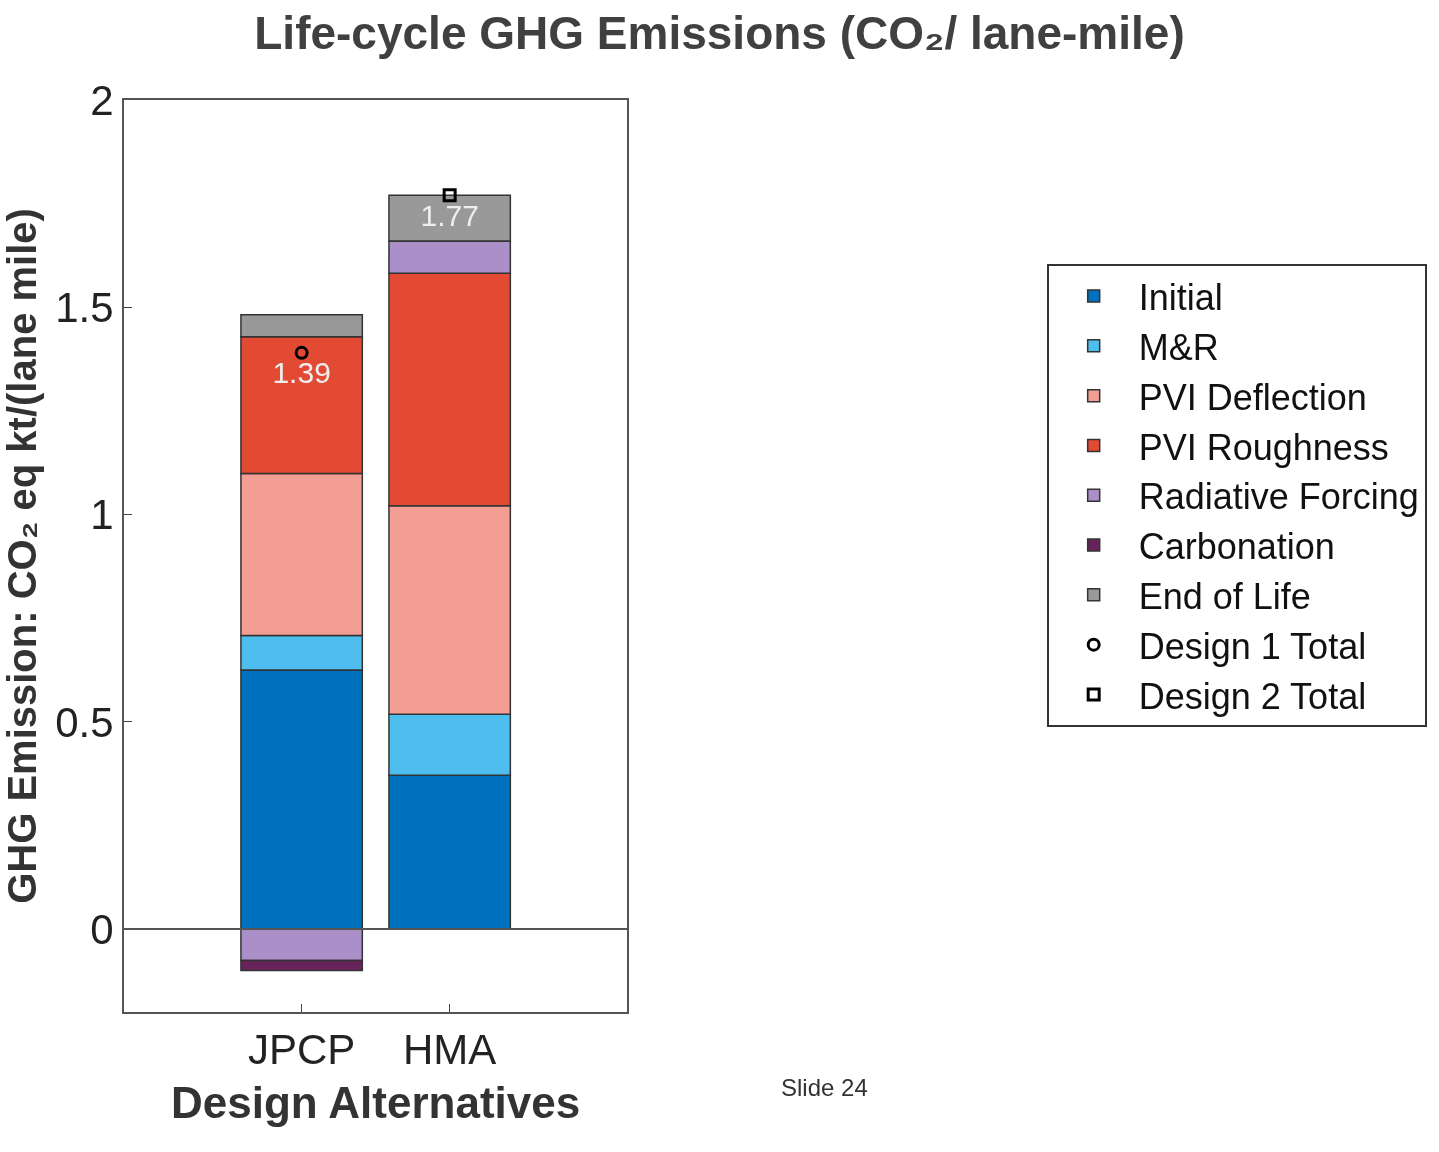 This screenshot has height=1152, width=1439. Describe the element at coordinates (1263, 447) in the screenshot. I see `legend-label: PVI Roughness` at that location.